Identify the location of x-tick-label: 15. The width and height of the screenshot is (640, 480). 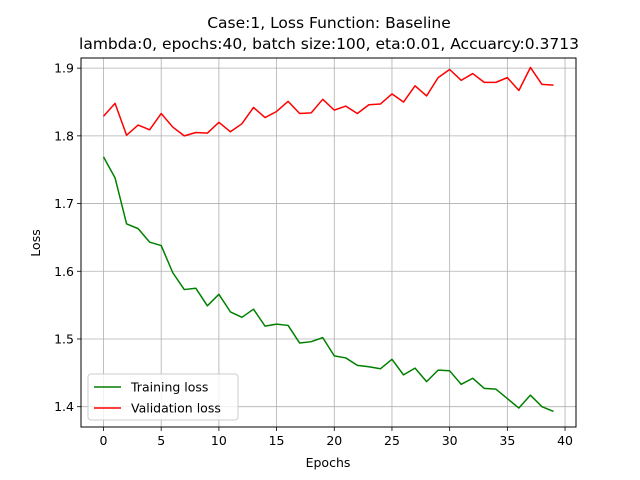
(277, 440).